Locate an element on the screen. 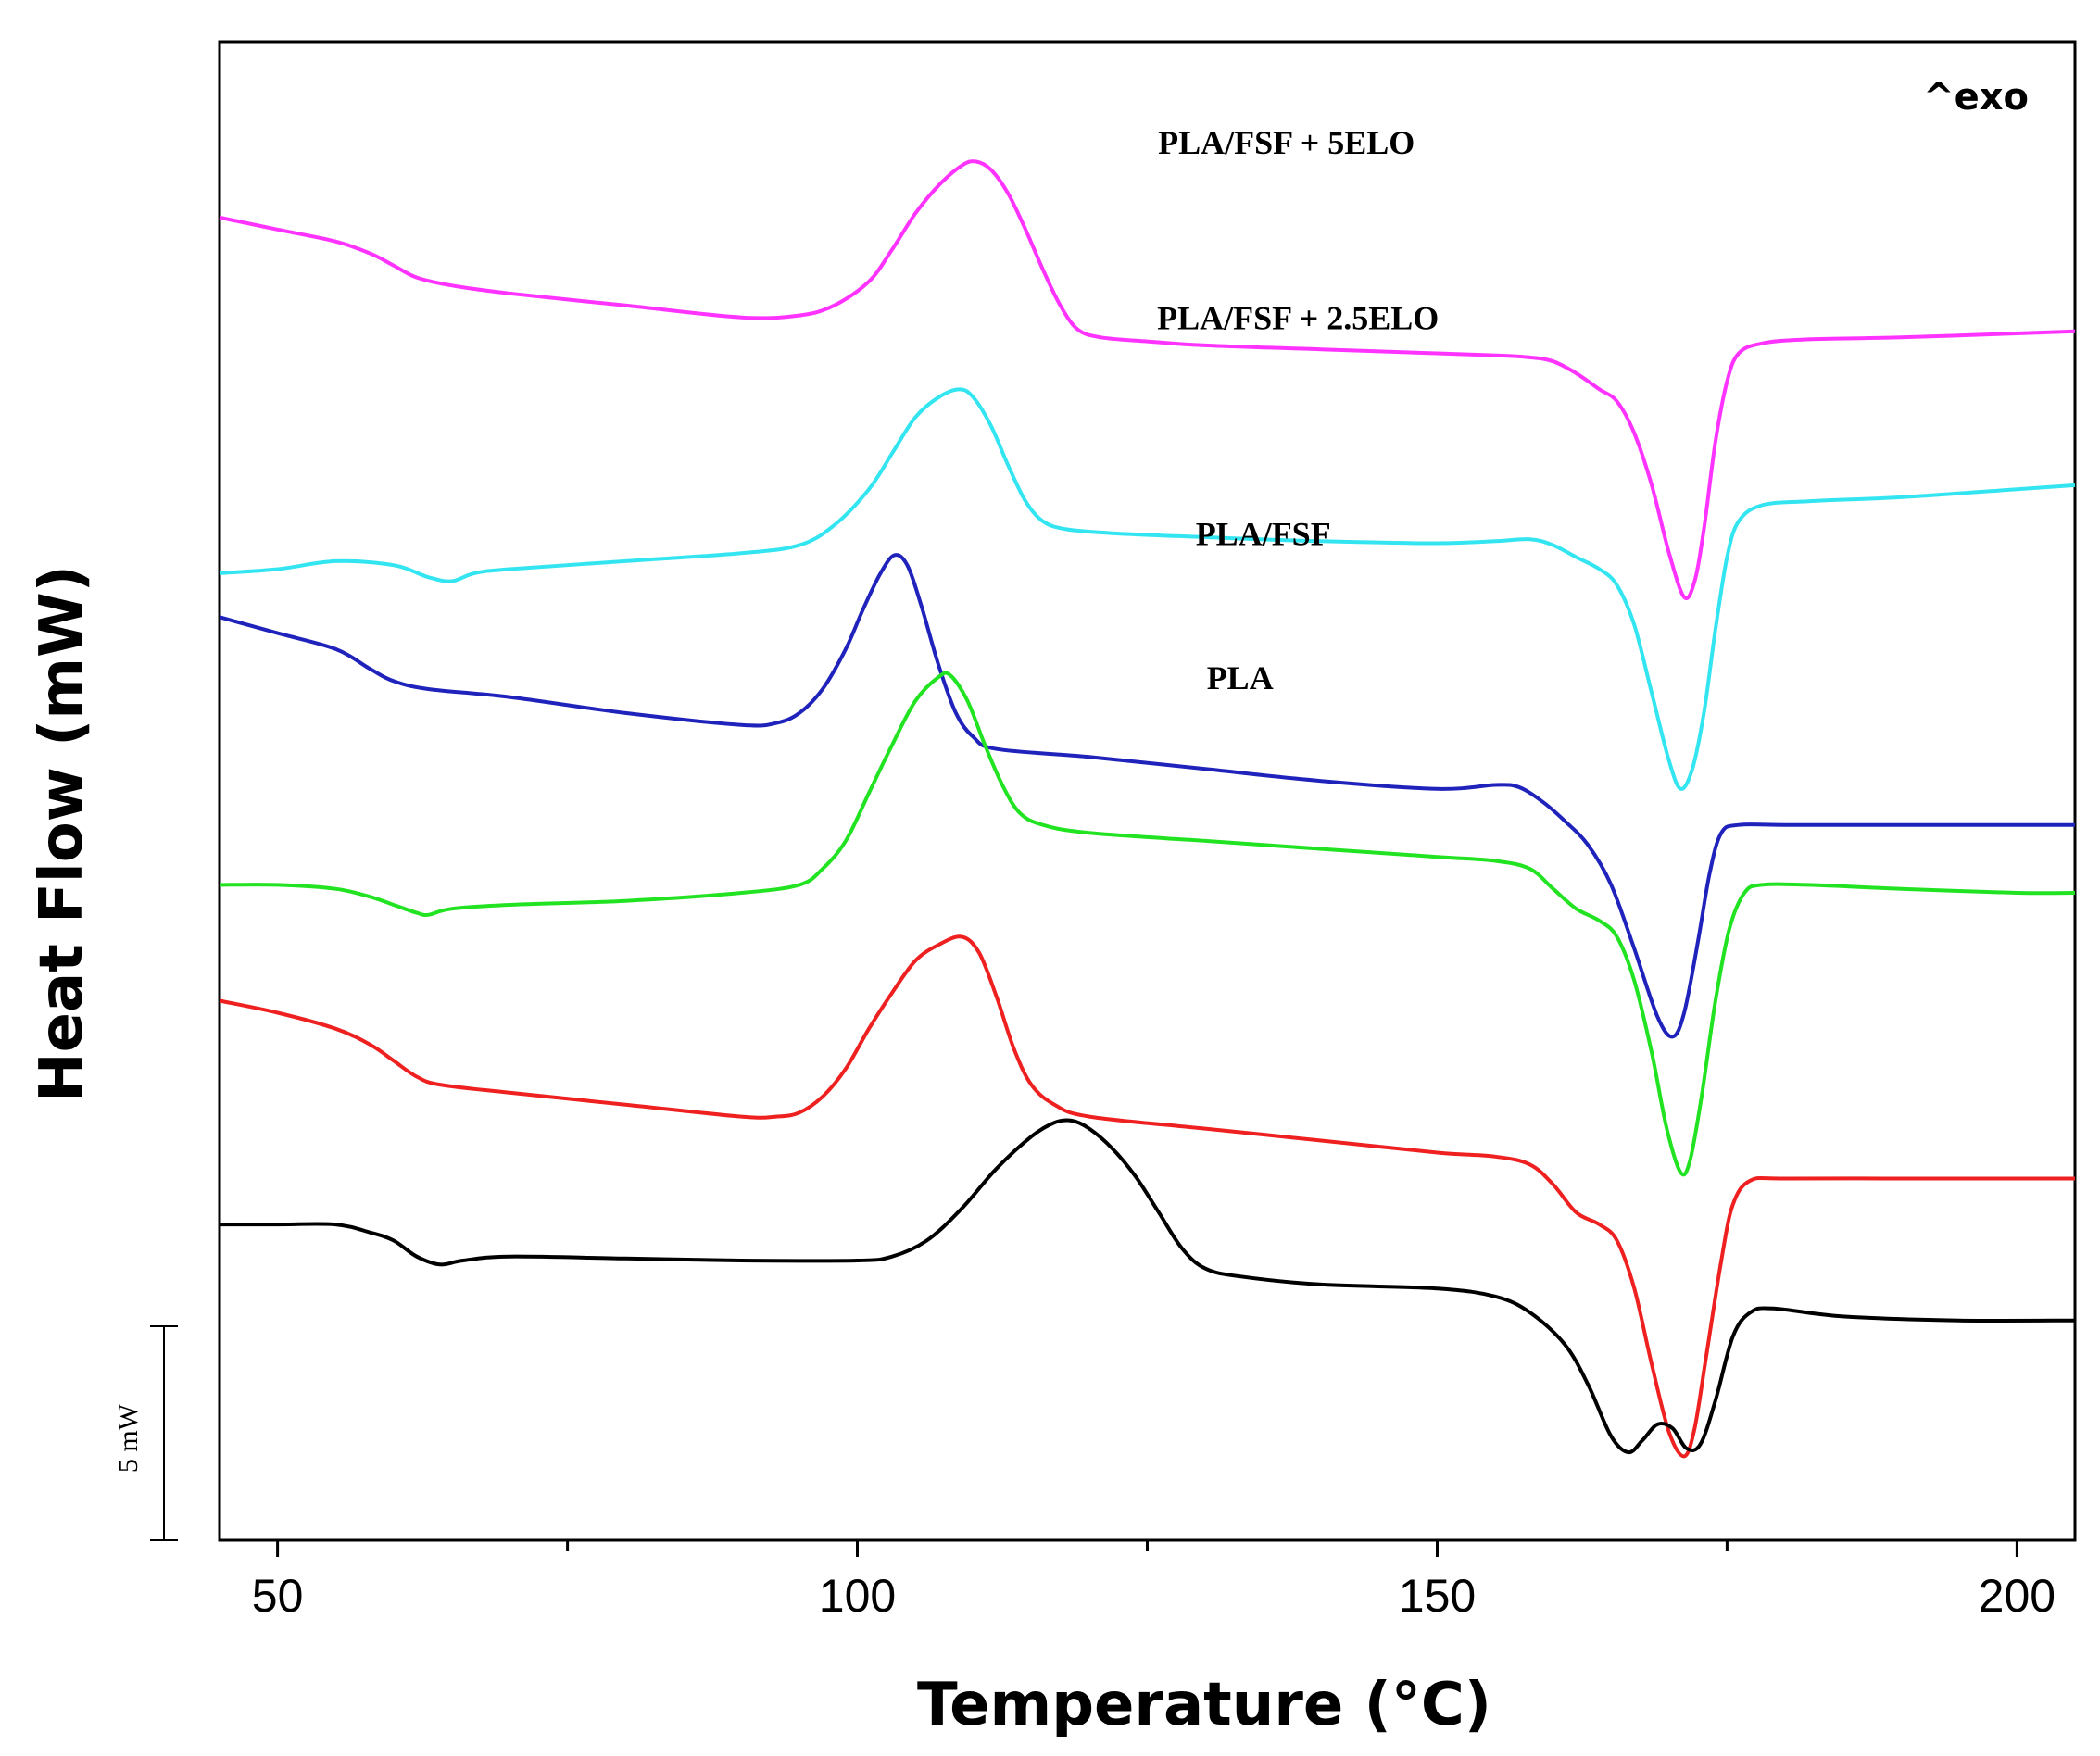  scale-bar: 5 mW is located at coordinates (146, 1433).